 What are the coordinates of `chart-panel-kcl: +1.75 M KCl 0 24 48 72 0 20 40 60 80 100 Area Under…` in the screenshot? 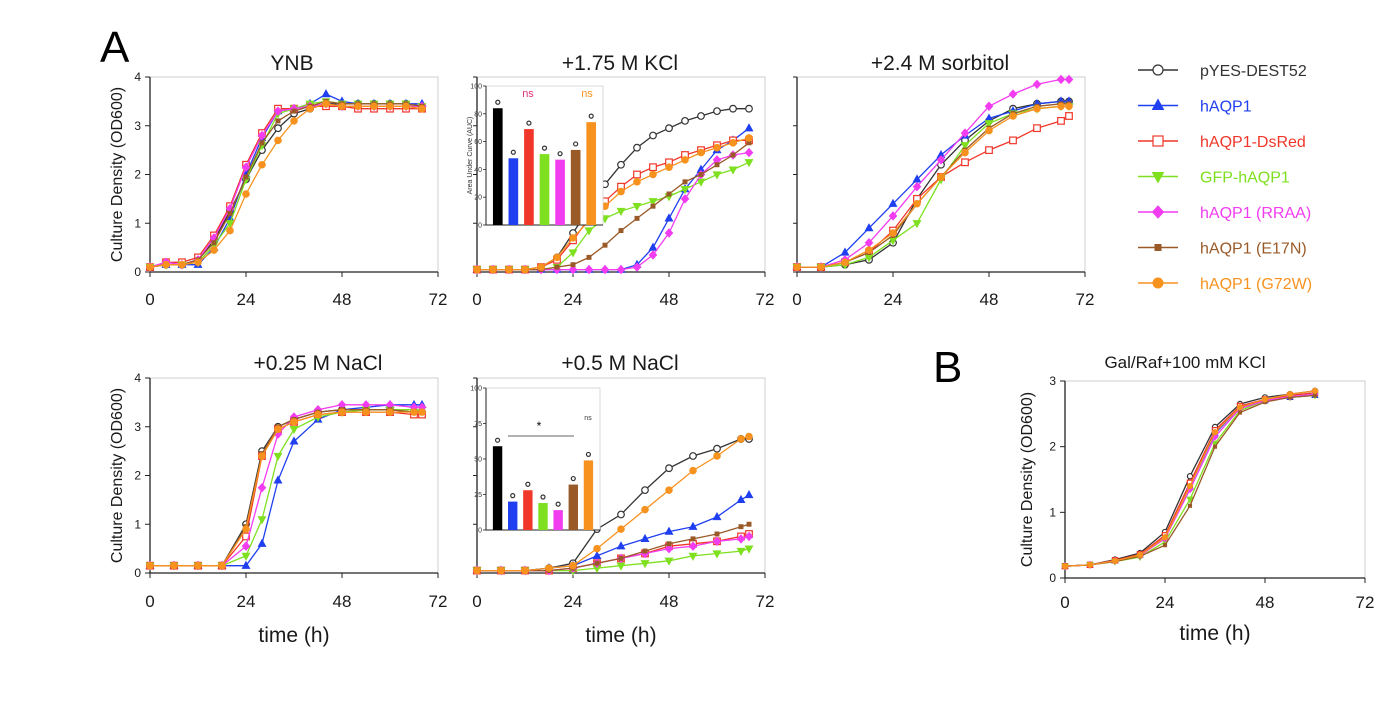 It's located at (620, 180).